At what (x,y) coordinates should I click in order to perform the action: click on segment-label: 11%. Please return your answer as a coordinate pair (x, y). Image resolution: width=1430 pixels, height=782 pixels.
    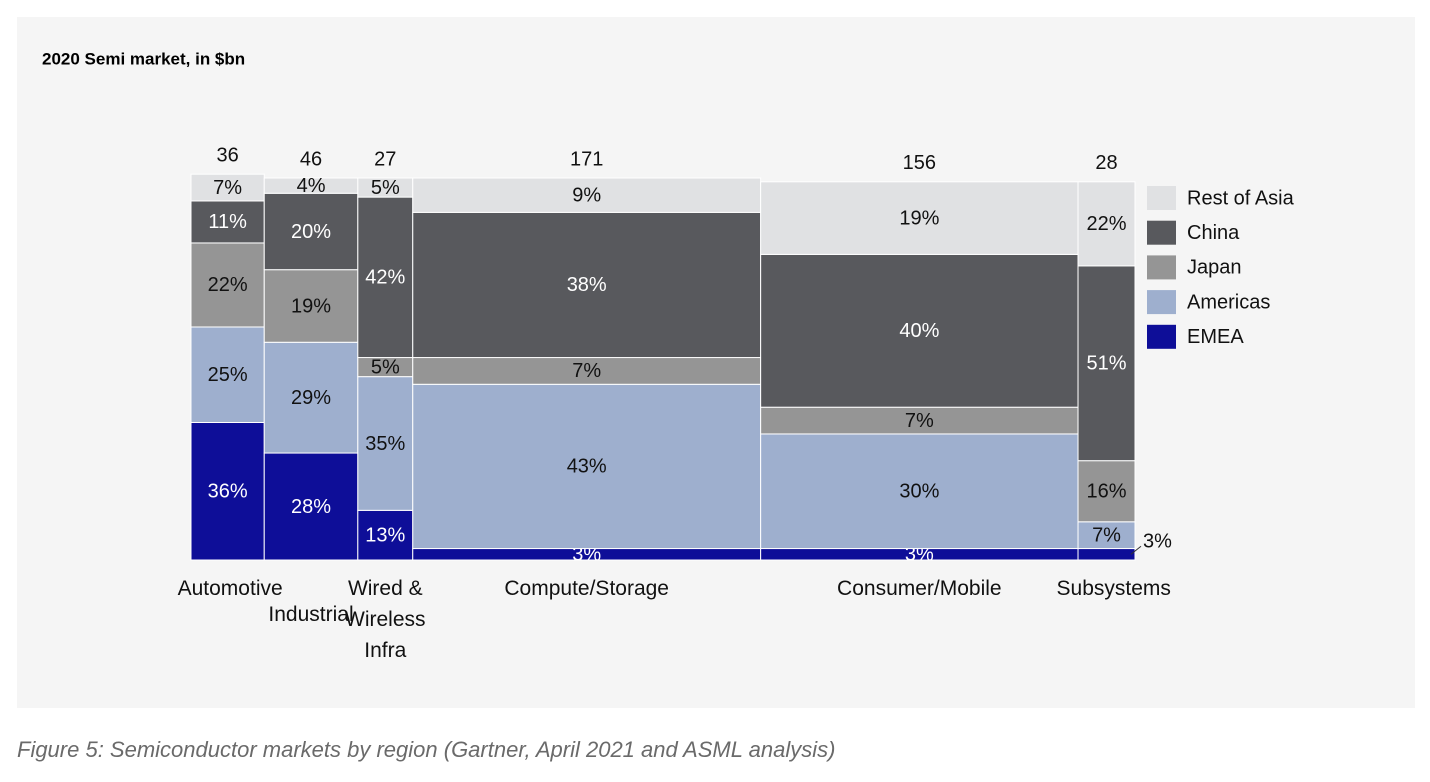
    Looking at the image, I should click on (227, 222).